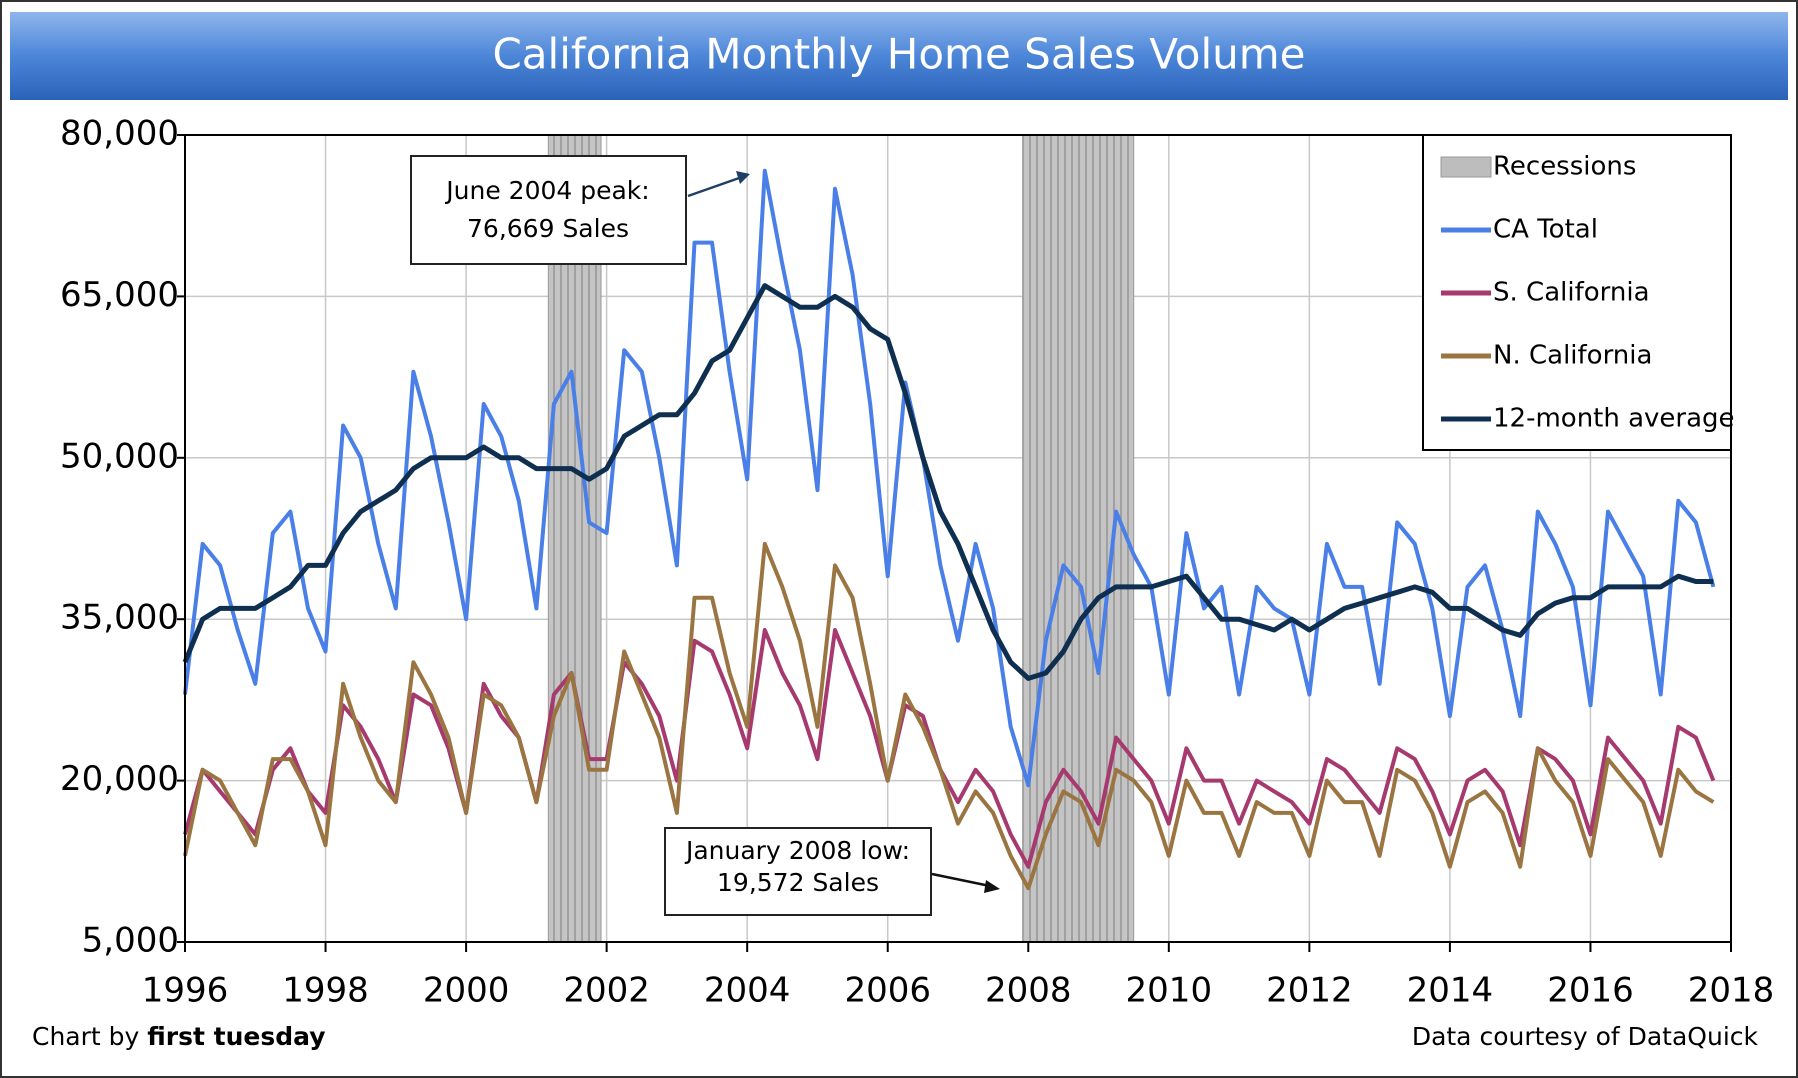 This screenshot has height=1078, width=1798. What do you see at coordinates (185, 991) in the screenshot?
I see `x-tick-label: 1996` at bounding box center [185, 991].